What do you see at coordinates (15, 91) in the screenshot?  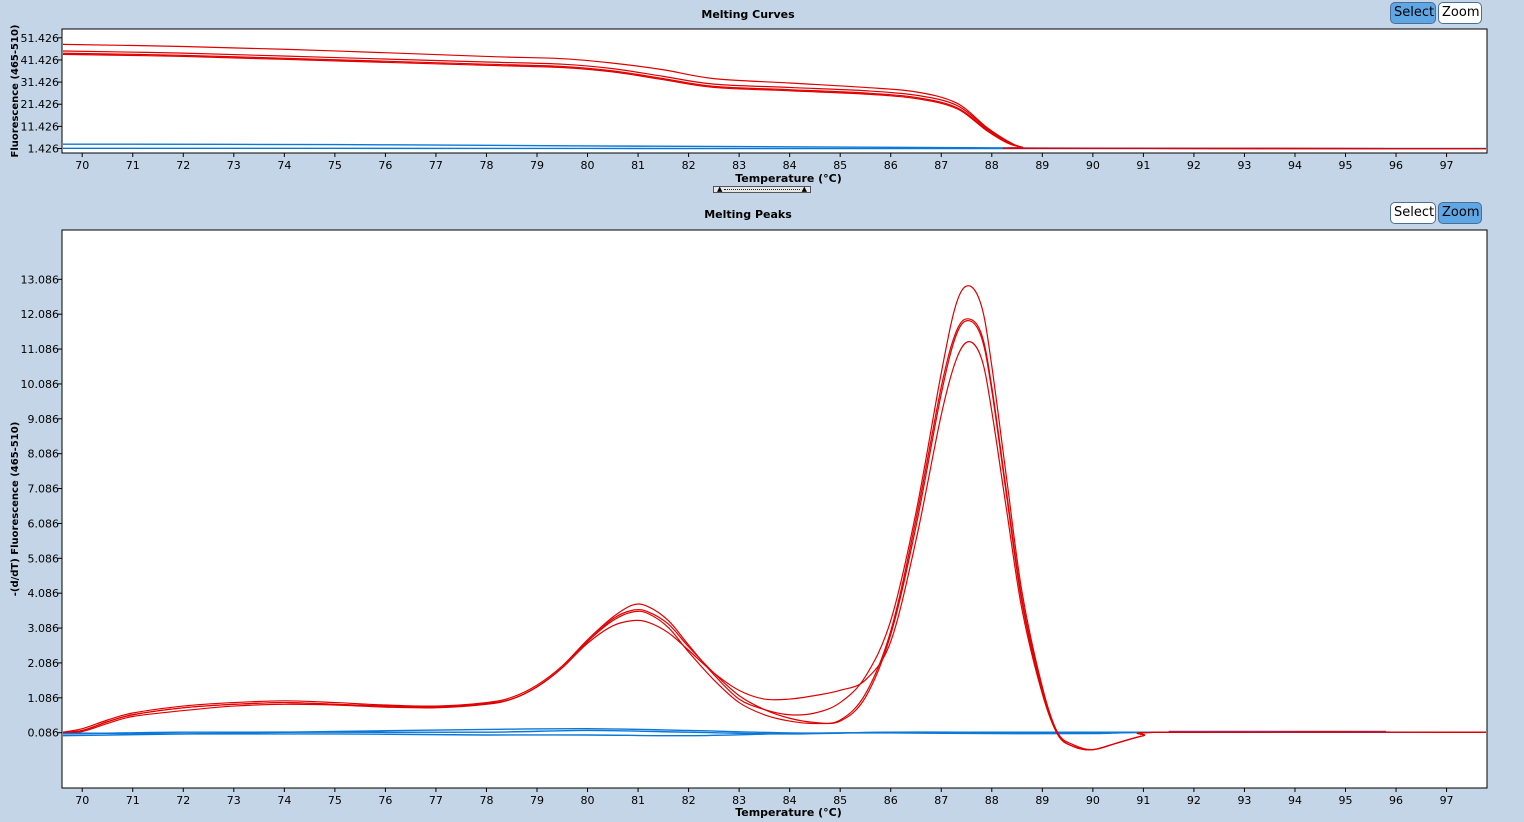 I see `y-axis-label: Fluorescence (465-510)` at bounding box center [15, 91].